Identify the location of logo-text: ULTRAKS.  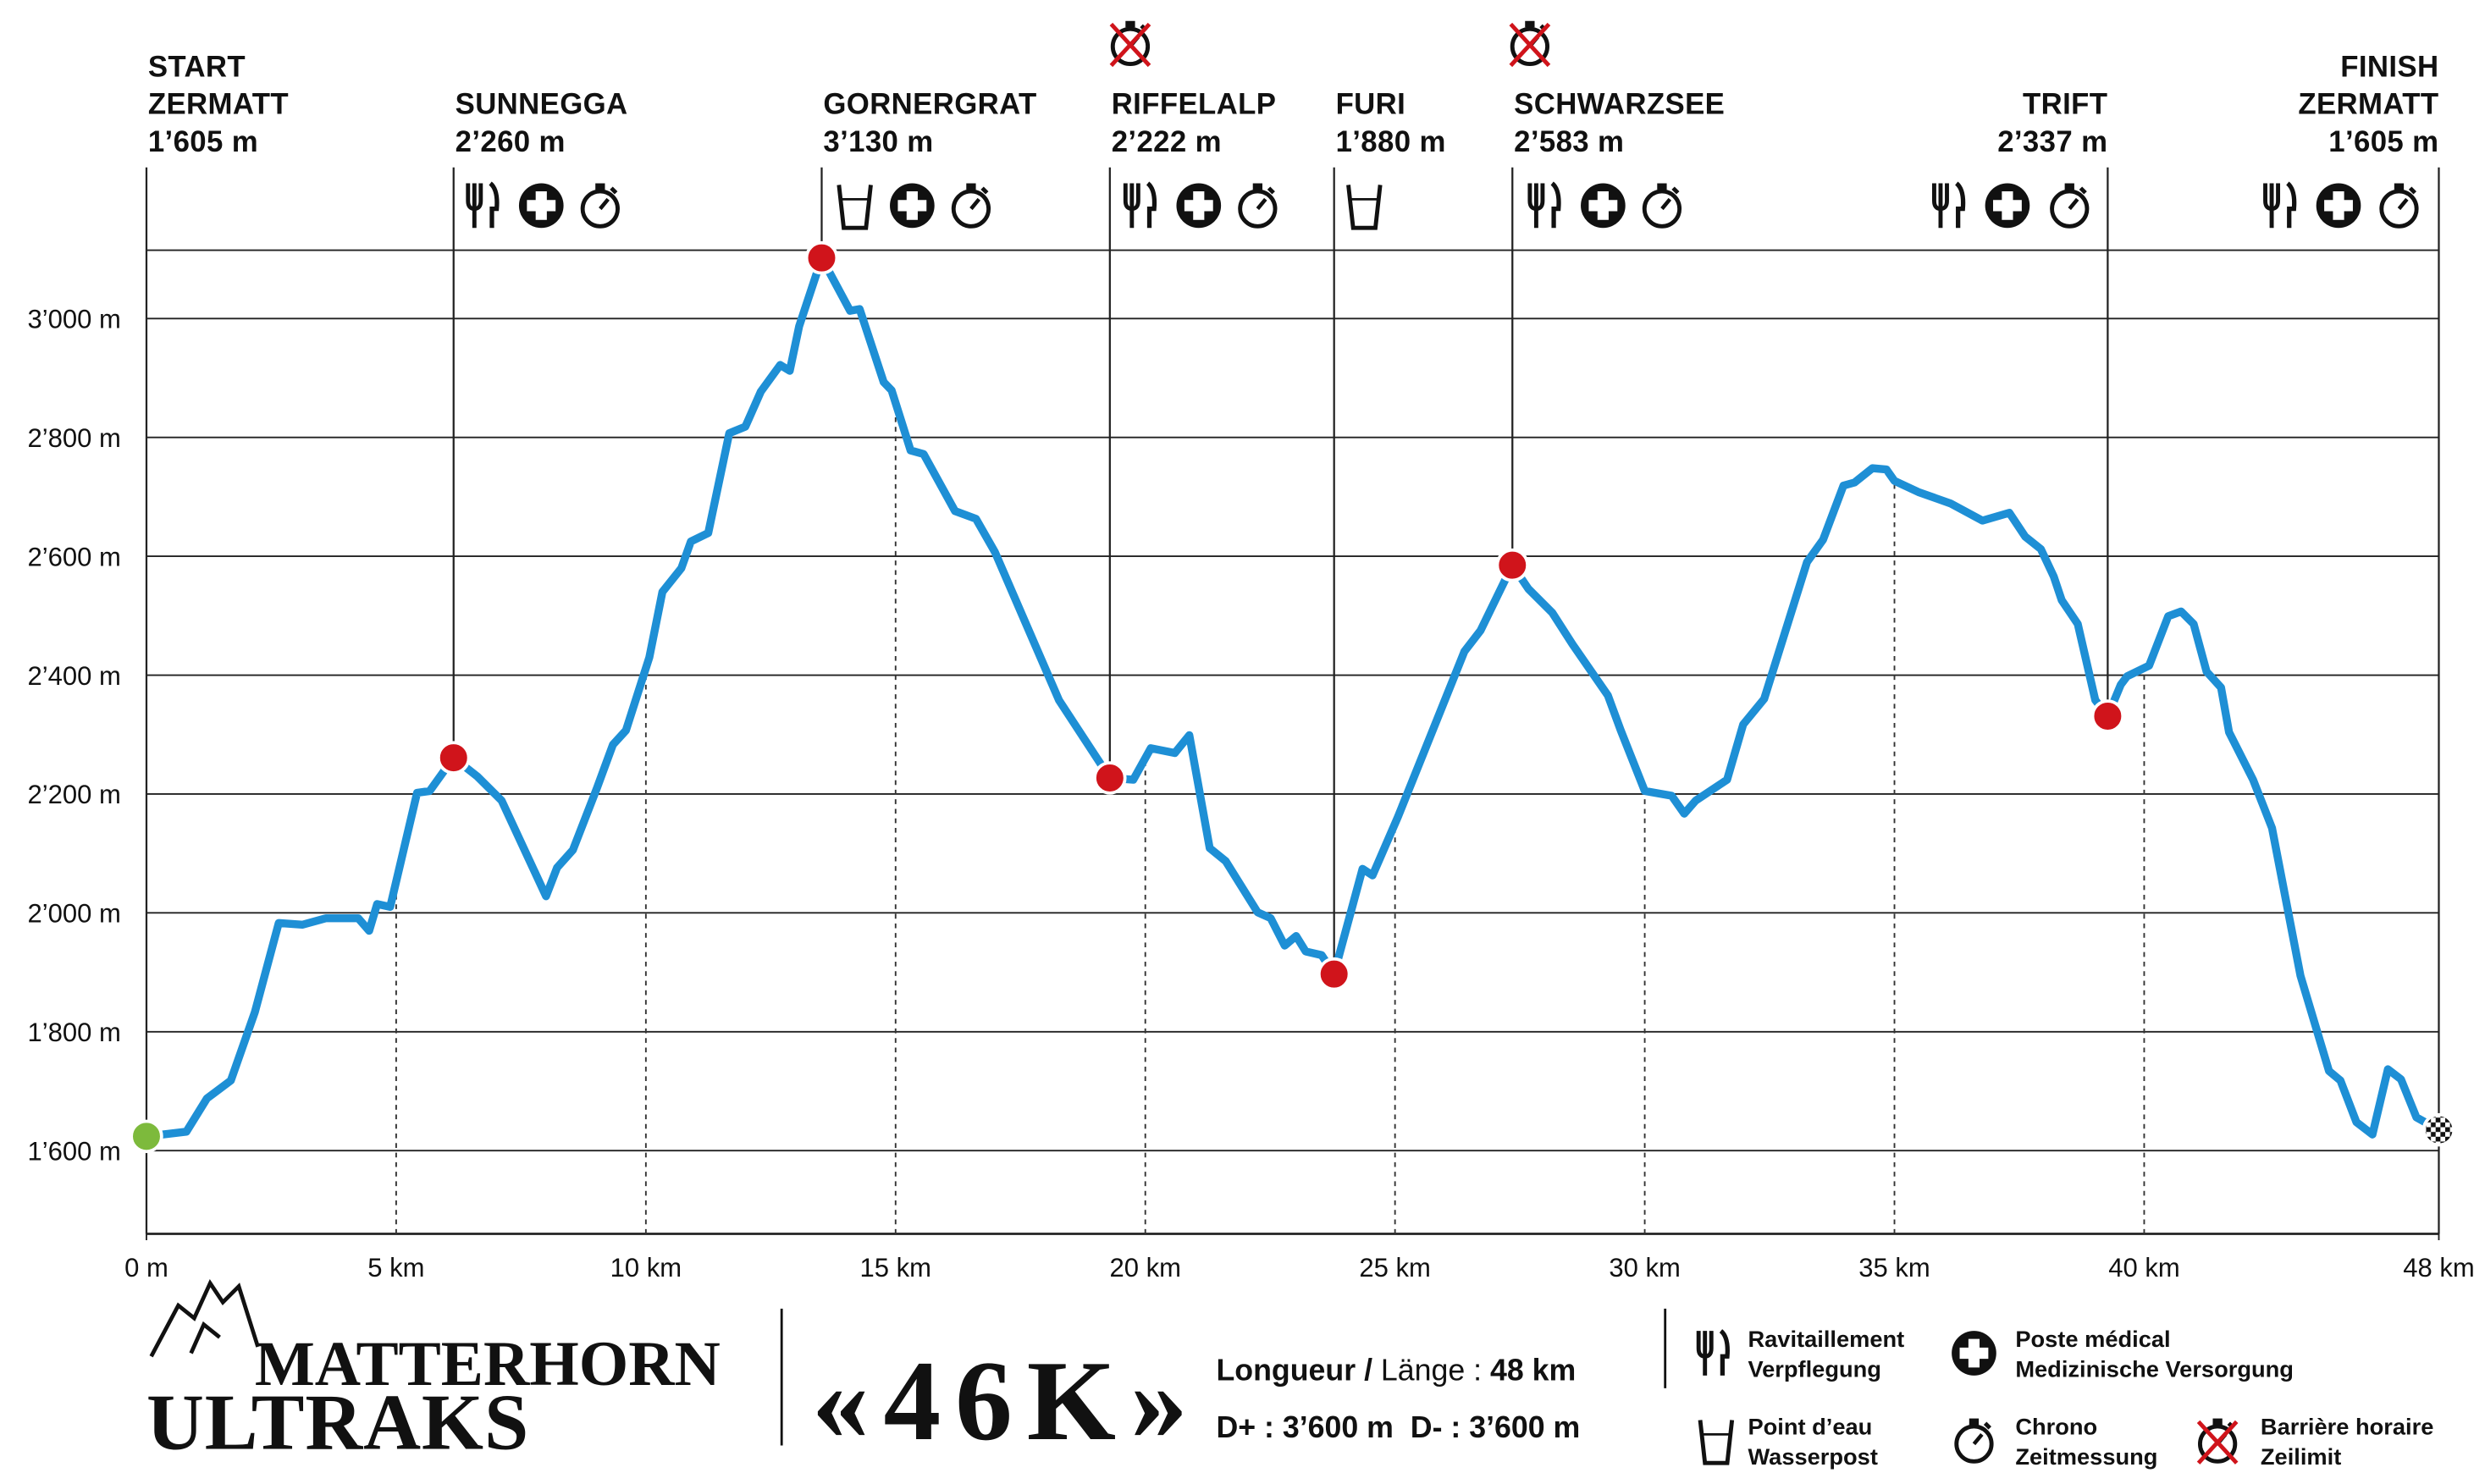
(337, 1422).